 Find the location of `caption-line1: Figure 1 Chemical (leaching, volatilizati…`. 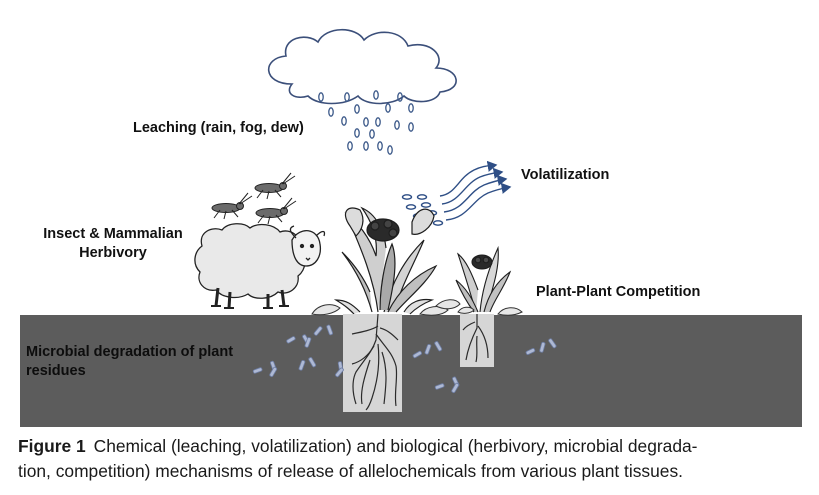

caption-line1: Figure 1 Chemical (leaching, volatilizati… is located at coordinates (413, 446).